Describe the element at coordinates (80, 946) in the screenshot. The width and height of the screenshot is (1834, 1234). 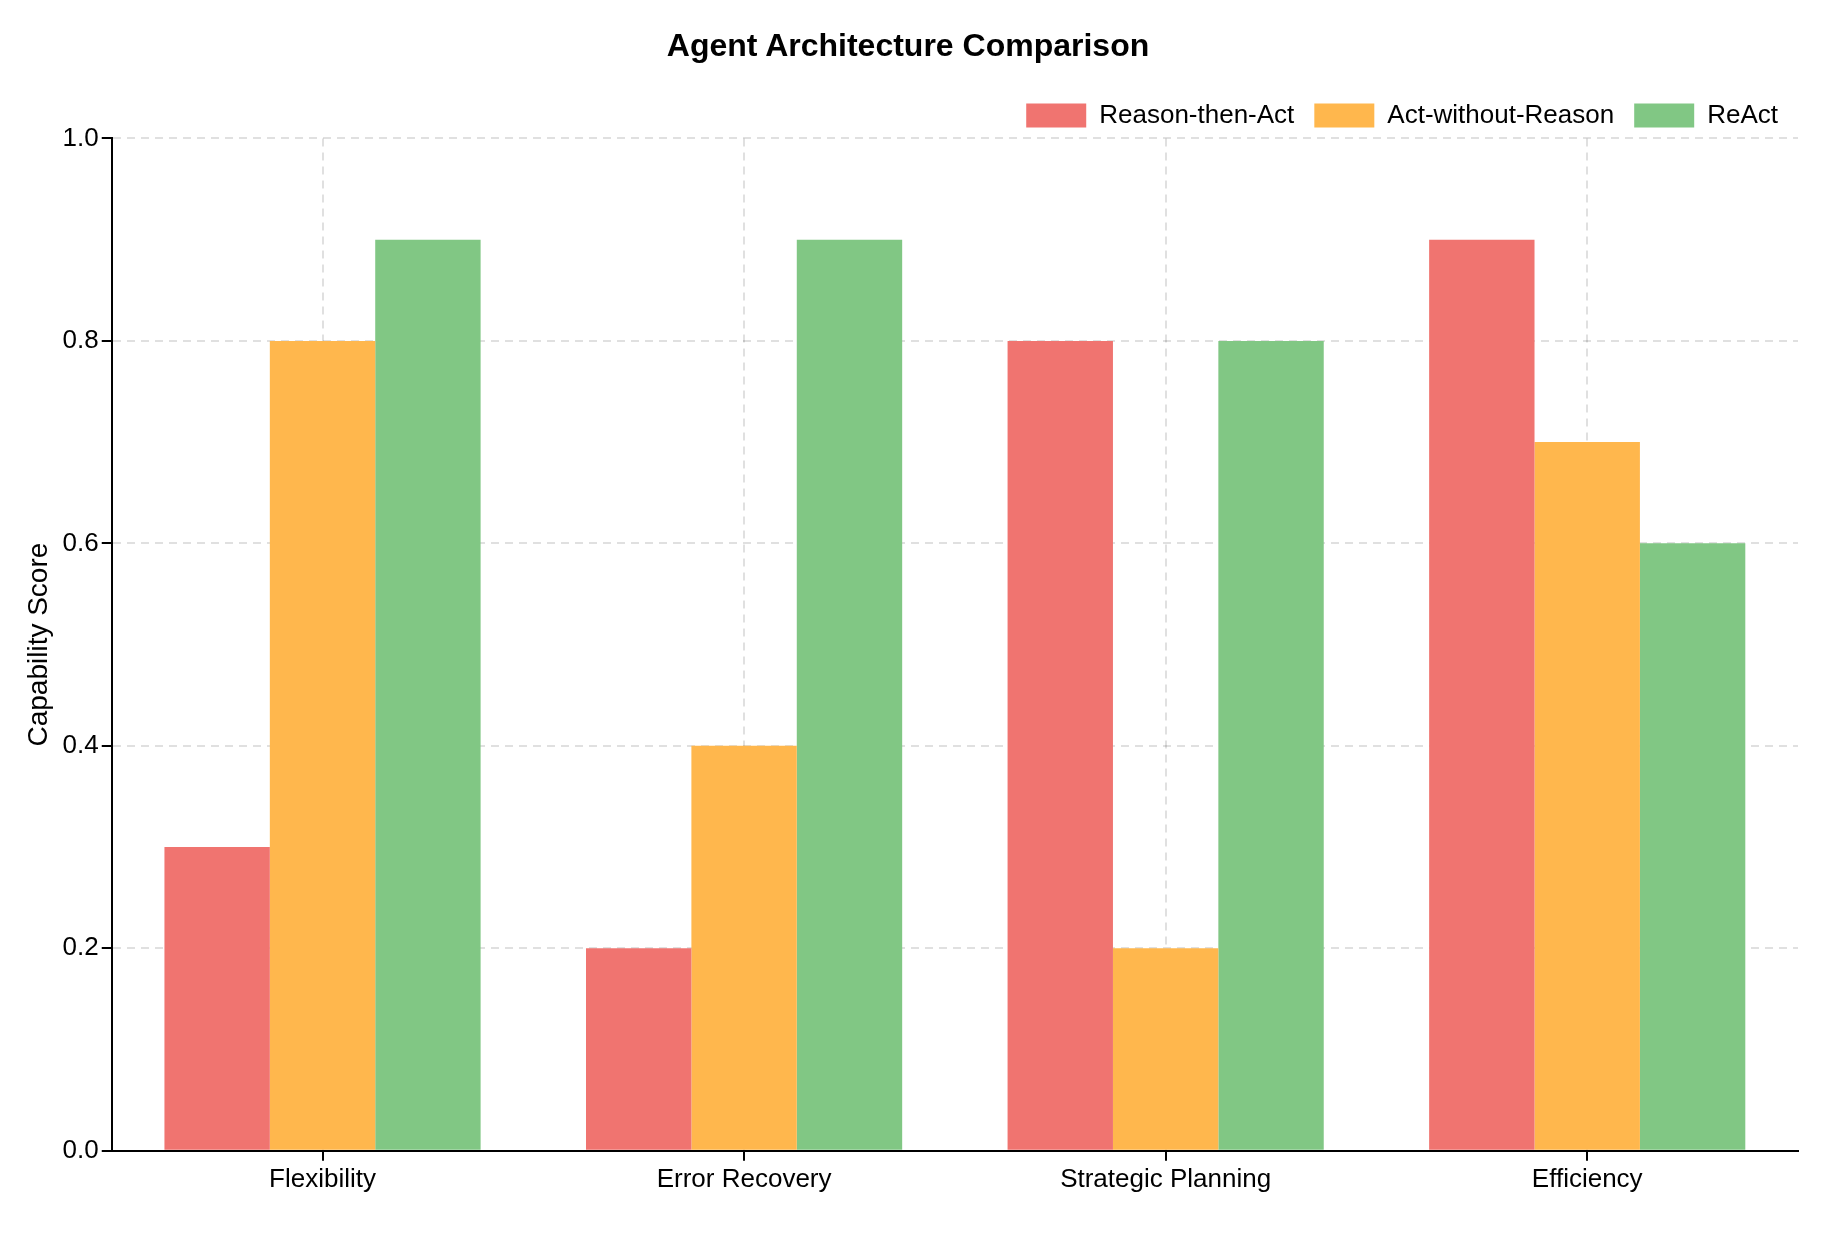
I see `y-tick-label: 0.2` at that location.